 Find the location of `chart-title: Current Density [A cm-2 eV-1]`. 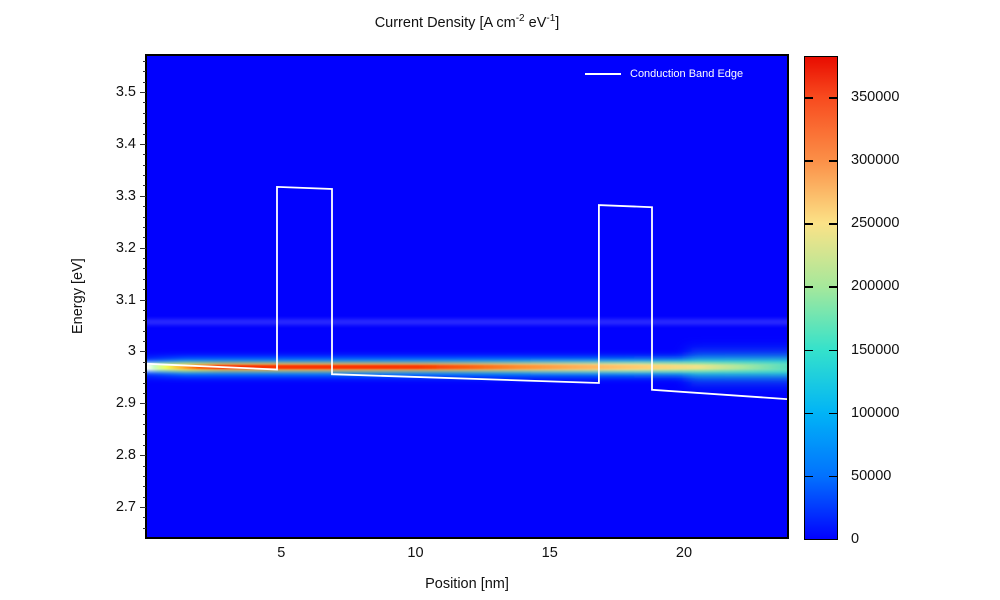

chart-title: Current Density [A cm-2 eV-1] is located at coordinates (467, 22).